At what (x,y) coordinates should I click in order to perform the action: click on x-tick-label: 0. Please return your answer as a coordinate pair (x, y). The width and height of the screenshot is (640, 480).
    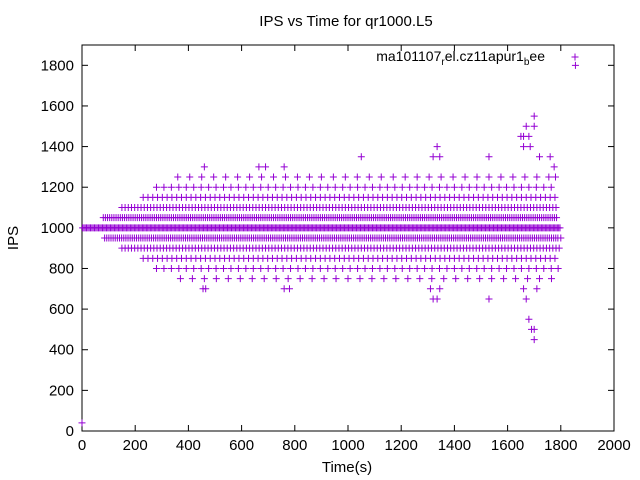
    Looking at the image, I should click on (82, 445).